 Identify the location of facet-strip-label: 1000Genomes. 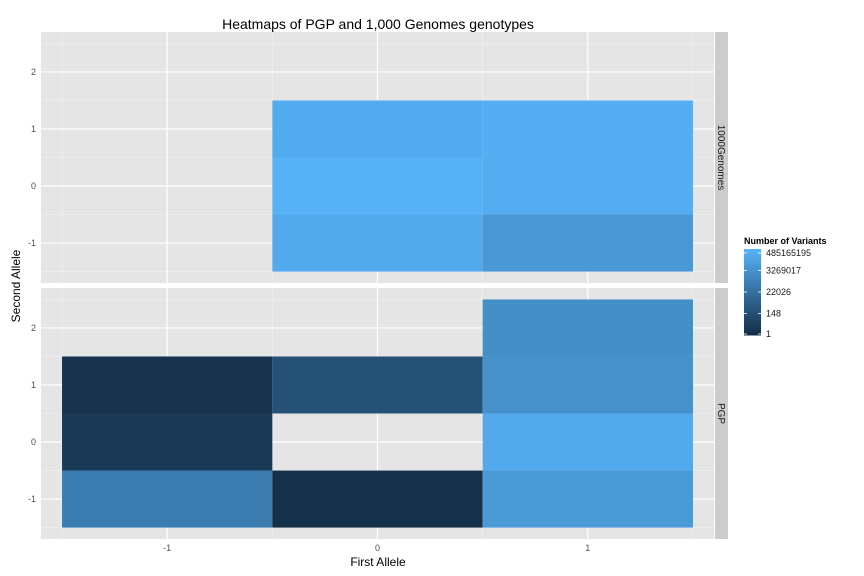
(720, 158).